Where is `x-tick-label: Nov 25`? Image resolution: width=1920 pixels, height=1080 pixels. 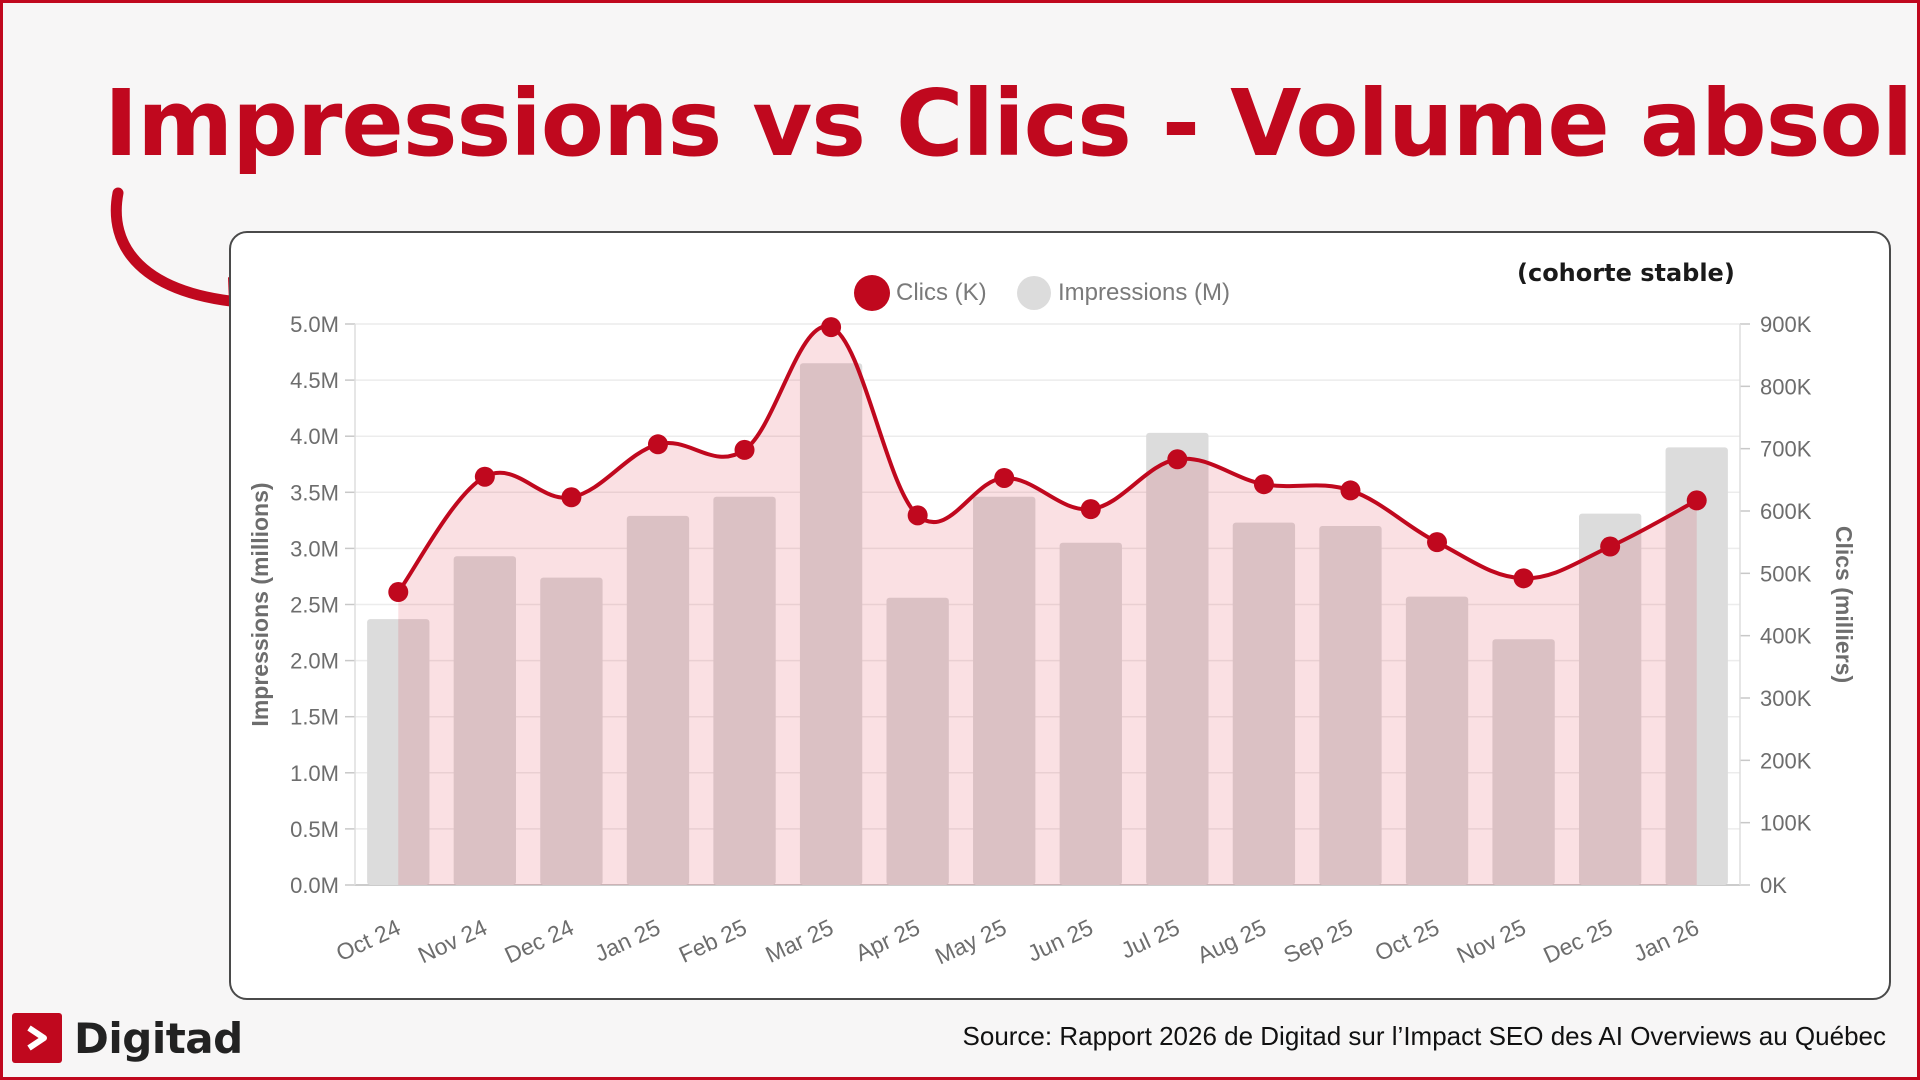
x-tick-label: Nov 25 is located at coordinates (1491, 941).